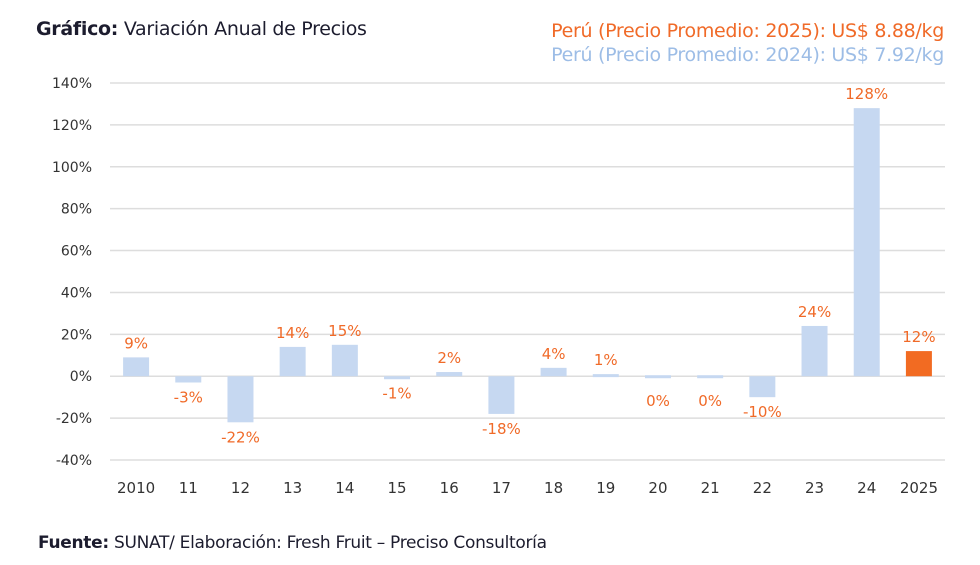 Image resolution: width=980 pixels, height=565 pixels. What do you see at coordinates (76, 335) in the screenshot?
I see `y-tick-label: 20%` at bounding box center [76, 335].